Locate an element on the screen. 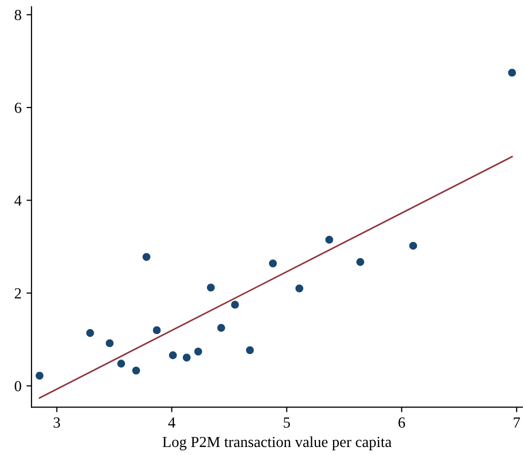 The height and width of the screenshot is (455, 525). x-tick-label: 4 is located at coordinates (172, 422).